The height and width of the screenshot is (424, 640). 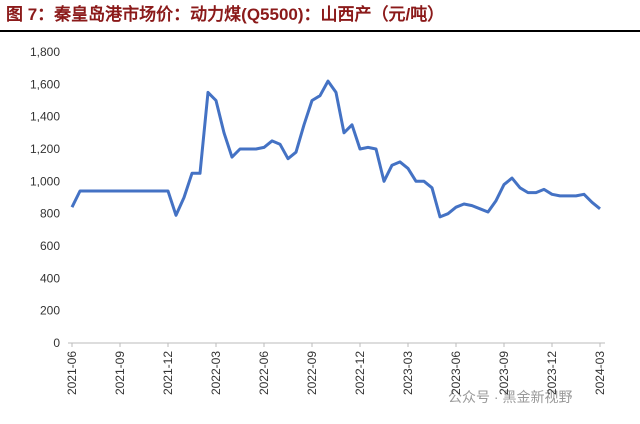 What do you see at coordinates (50, 246) in the screenshot?
I see `y-tick-label: 600` at bounding box center [50, 246].